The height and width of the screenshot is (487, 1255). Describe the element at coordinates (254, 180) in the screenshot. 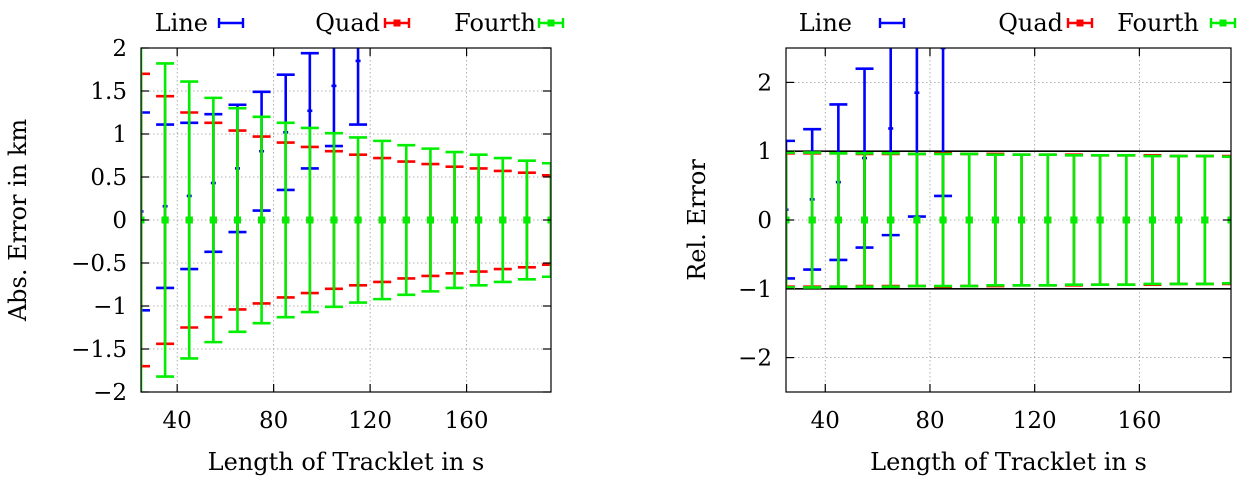

I see `series-line` at that location.